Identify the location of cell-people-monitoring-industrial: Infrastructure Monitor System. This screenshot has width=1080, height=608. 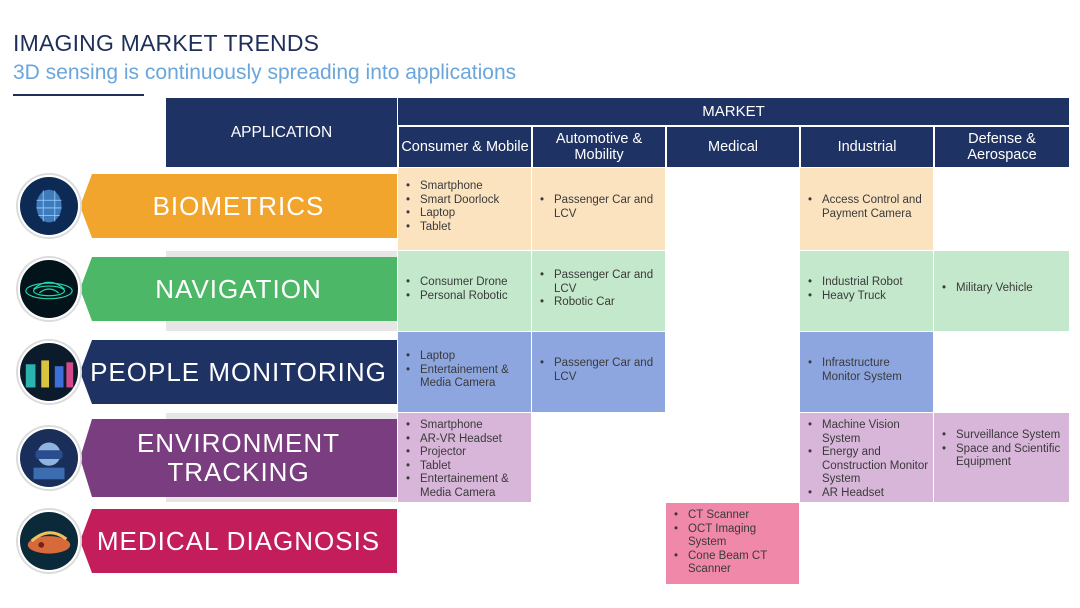
(866, 372).